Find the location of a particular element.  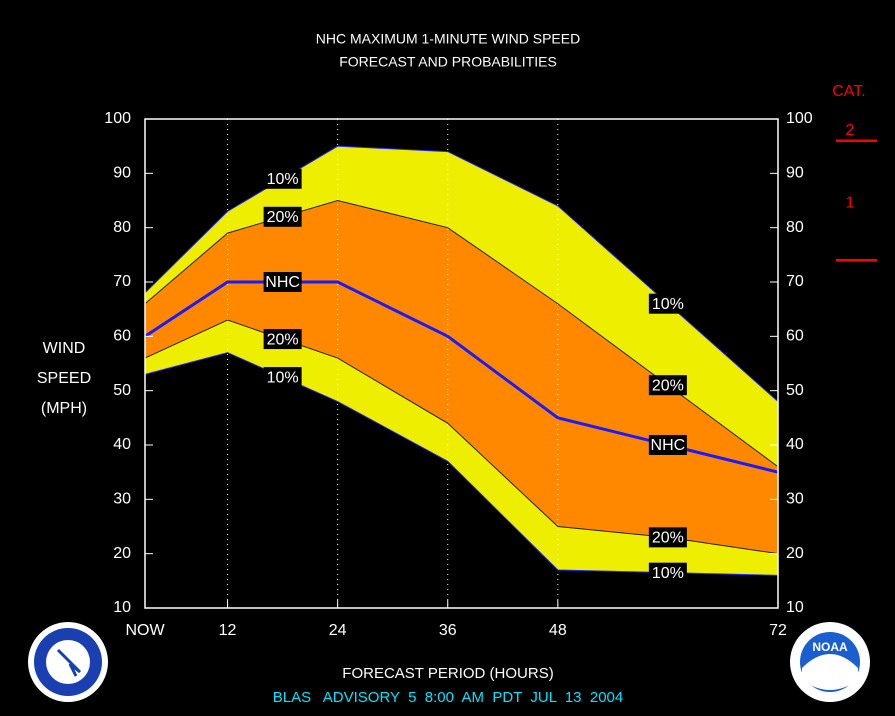

category-label: 1 is located at coordinates (850, 203).